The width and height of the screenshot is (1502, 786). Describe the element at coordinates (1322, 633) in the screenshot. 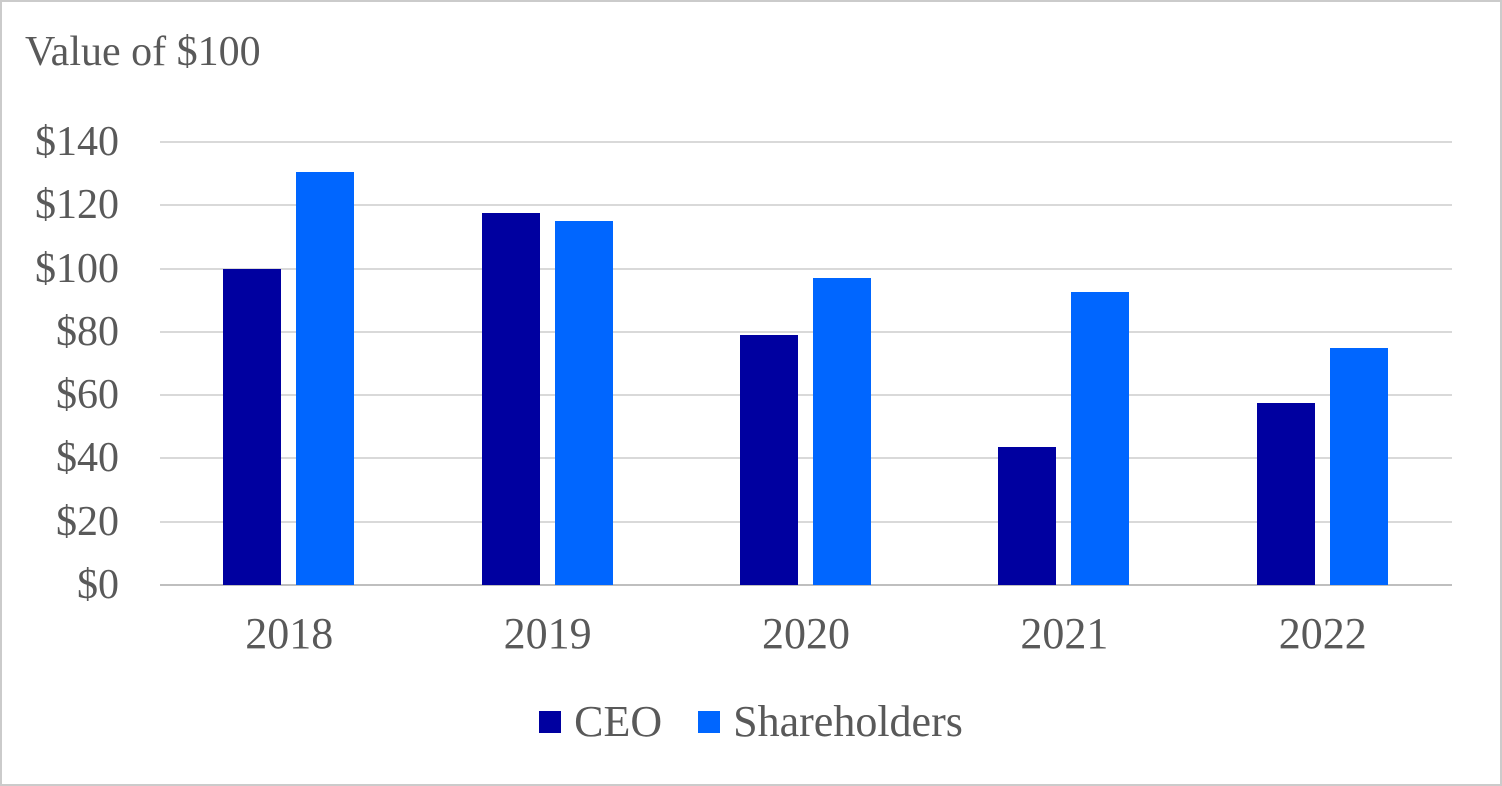

I see `x-tick-label: 2022` at that location.